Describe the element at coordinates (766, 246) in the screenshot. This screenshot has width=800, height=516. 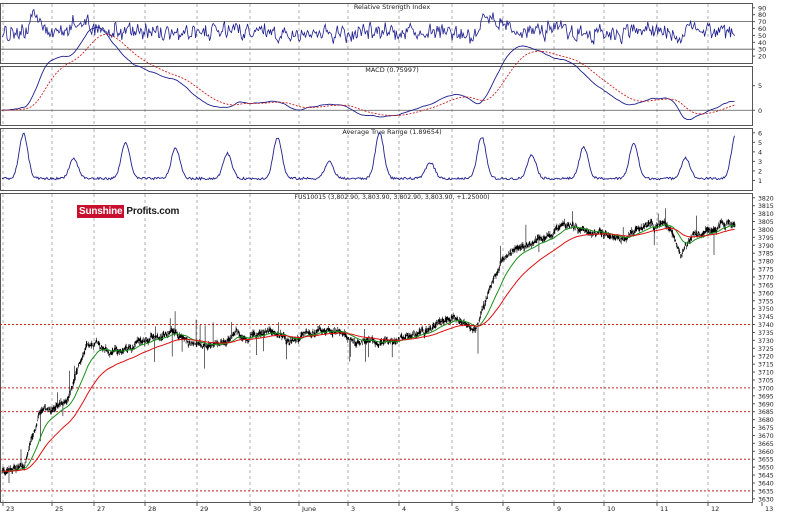
I see `price-ytick-label: 3790` at that location.